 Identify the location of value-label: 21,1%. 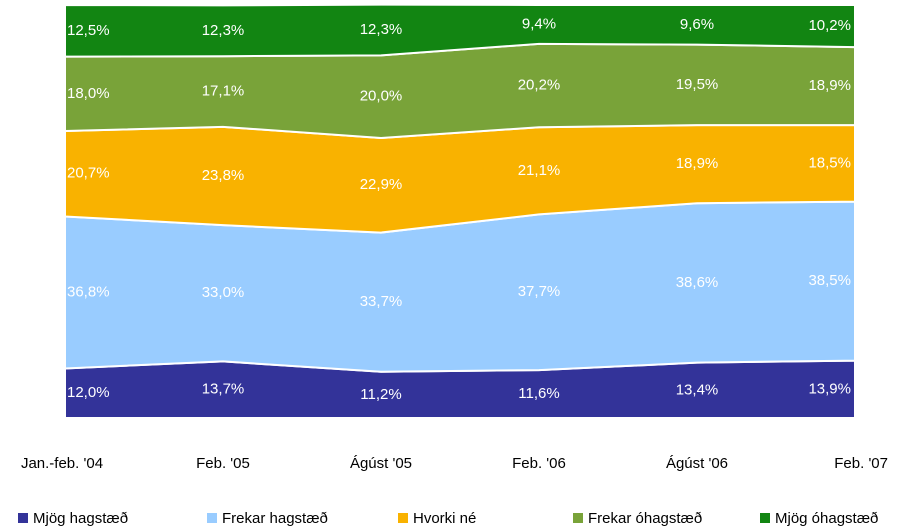
(539, 170).